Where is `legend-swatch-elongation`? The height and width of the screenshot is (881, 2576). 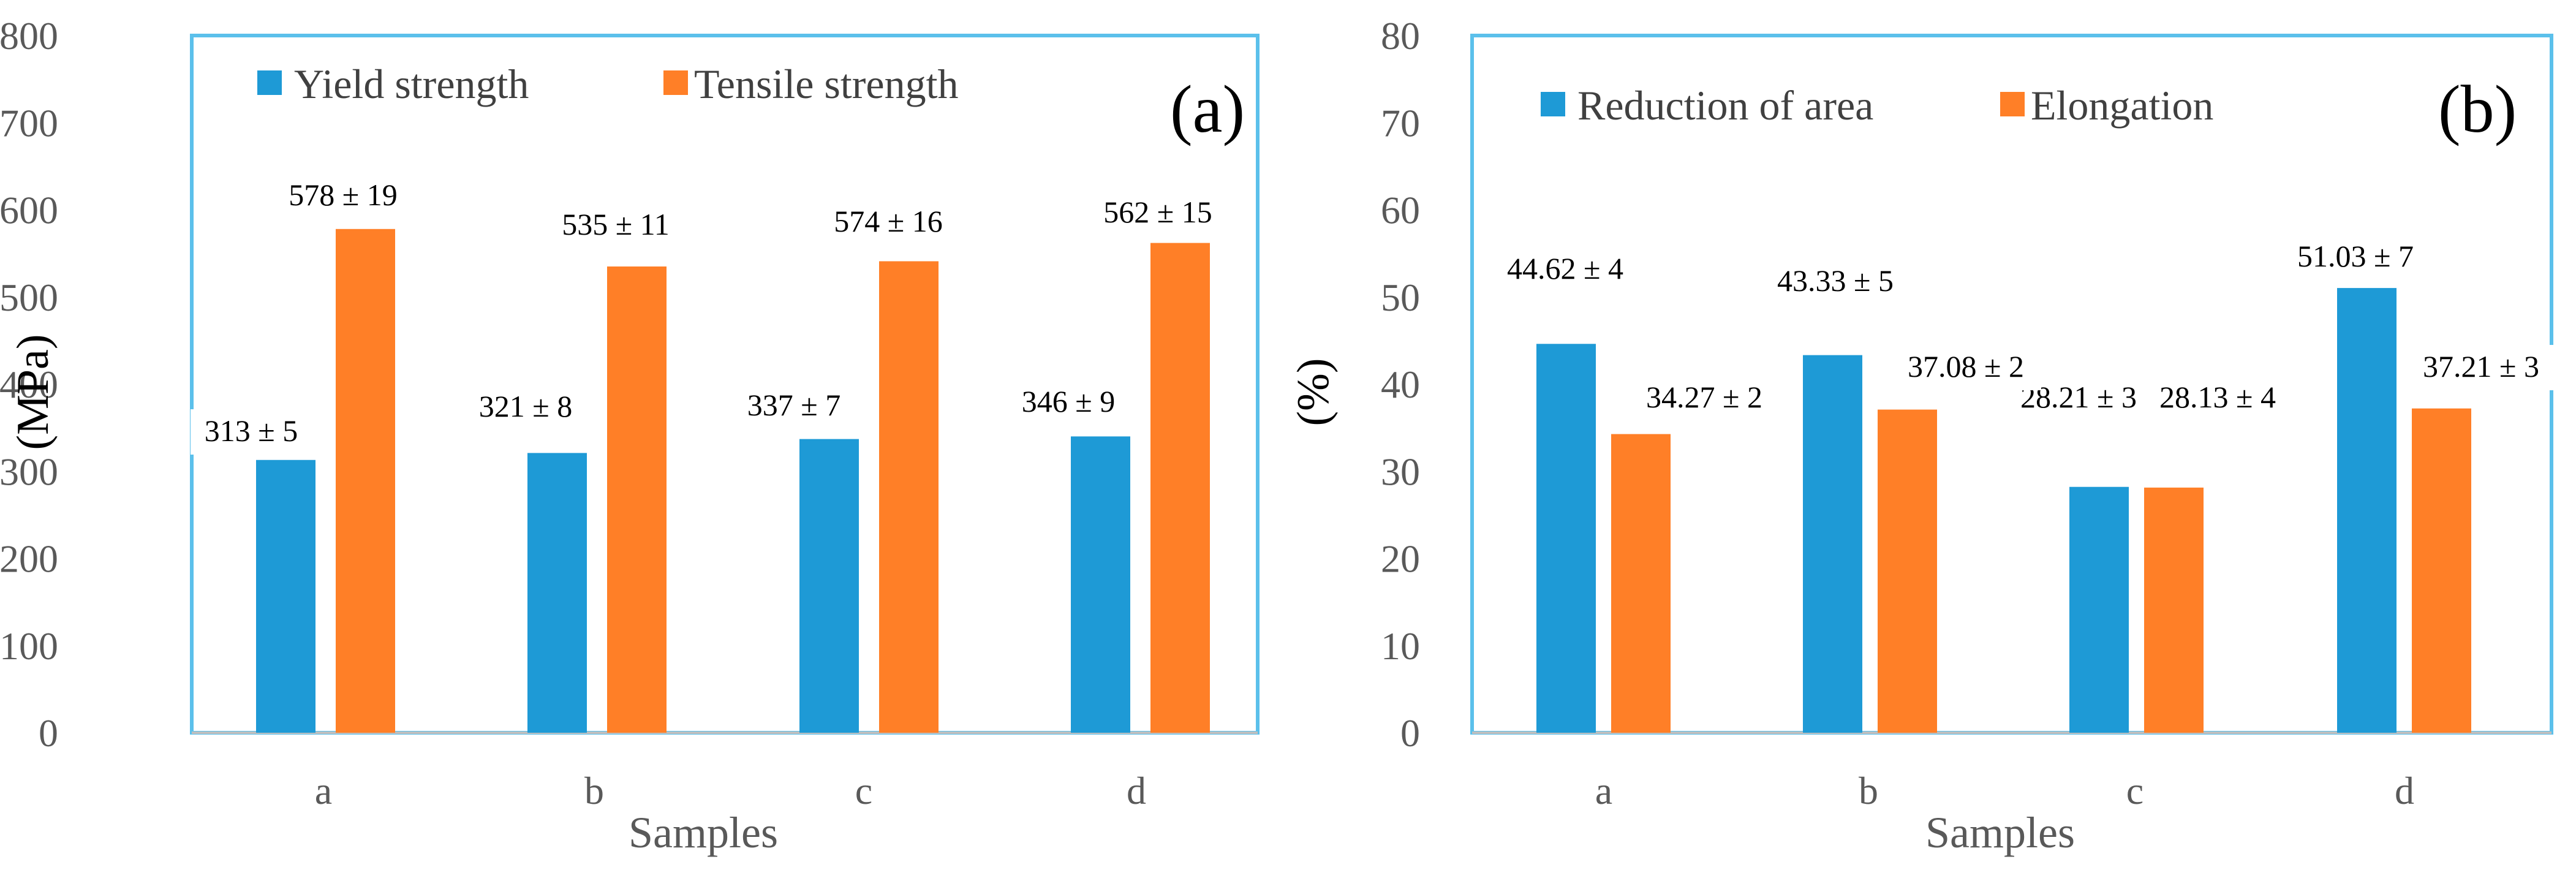
legend-swatch-elongation is located at coordinates (2012, 104).